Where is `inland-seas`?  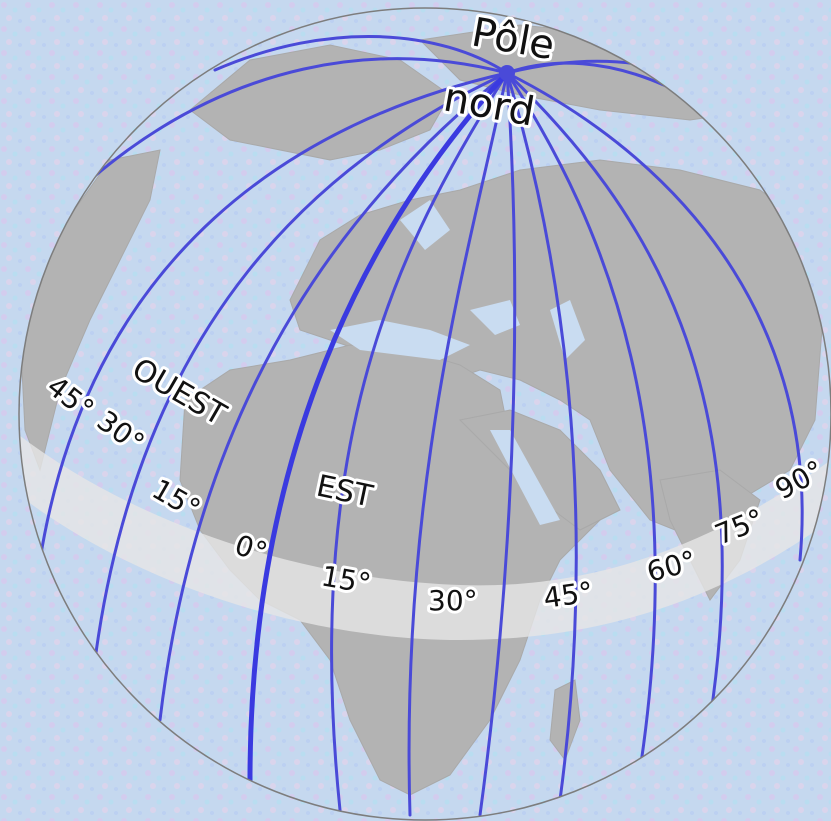
inland-seas is located at coordinates (457, 362).